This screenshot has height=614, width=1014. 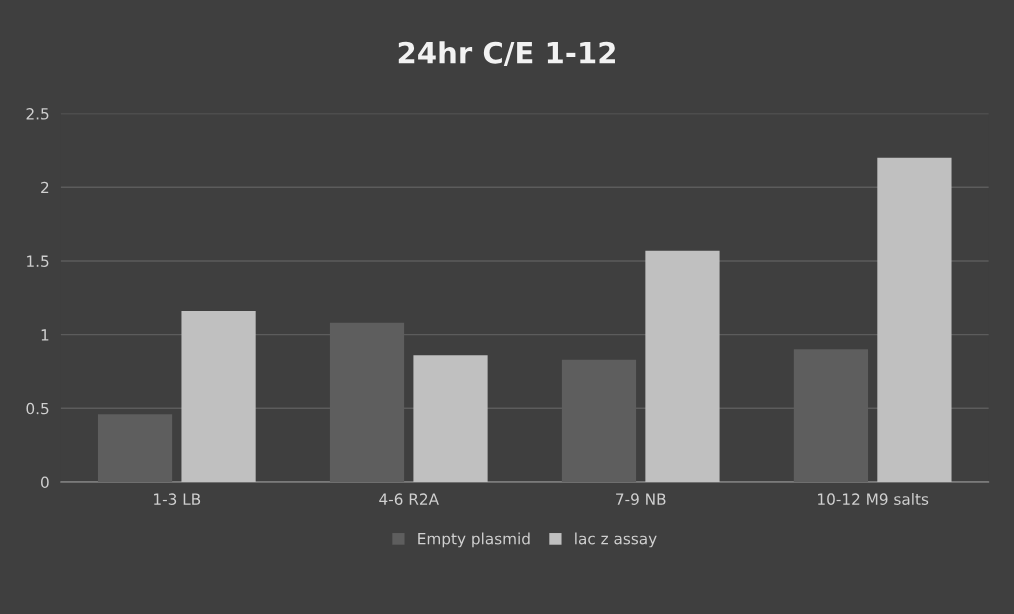 What do you see at coordinates (177, 499) in the screenshot?
I see `x-tick-label: 1-3 LB` at bounding box center [177, 499].